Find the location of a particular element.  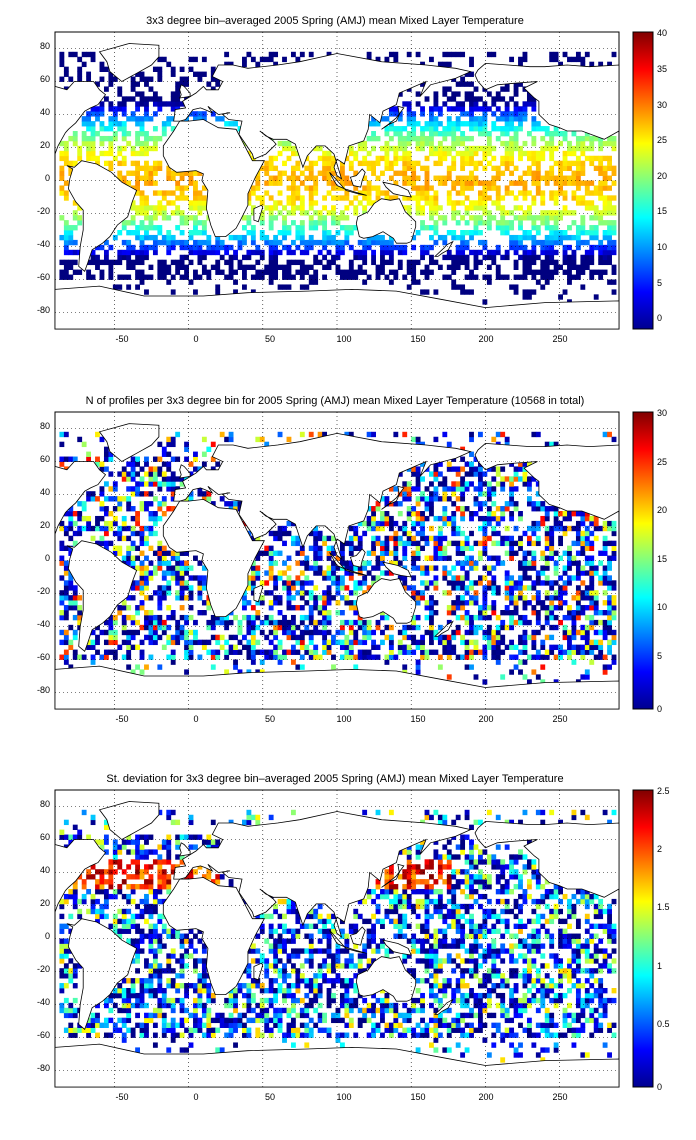

x-tick-label: 0 is located at coordinates (195, 339).